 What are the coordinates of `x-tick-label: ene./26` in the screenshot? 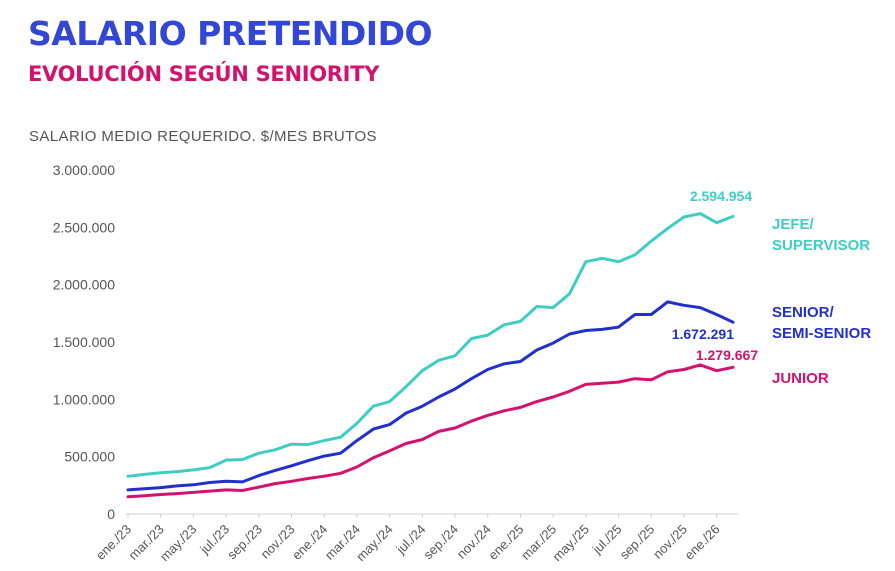 It's located at (701, 542).